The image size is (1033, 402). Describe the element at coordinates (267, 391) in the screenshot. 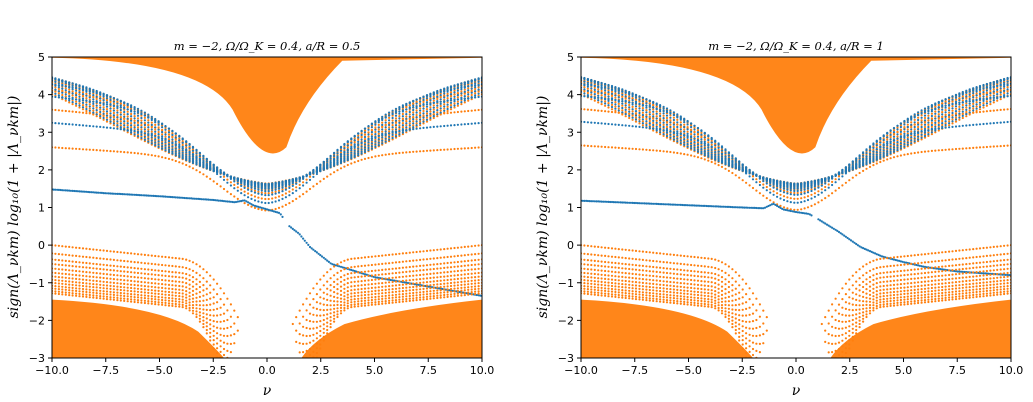

I see `panel-left-x-label: ν` at that location.